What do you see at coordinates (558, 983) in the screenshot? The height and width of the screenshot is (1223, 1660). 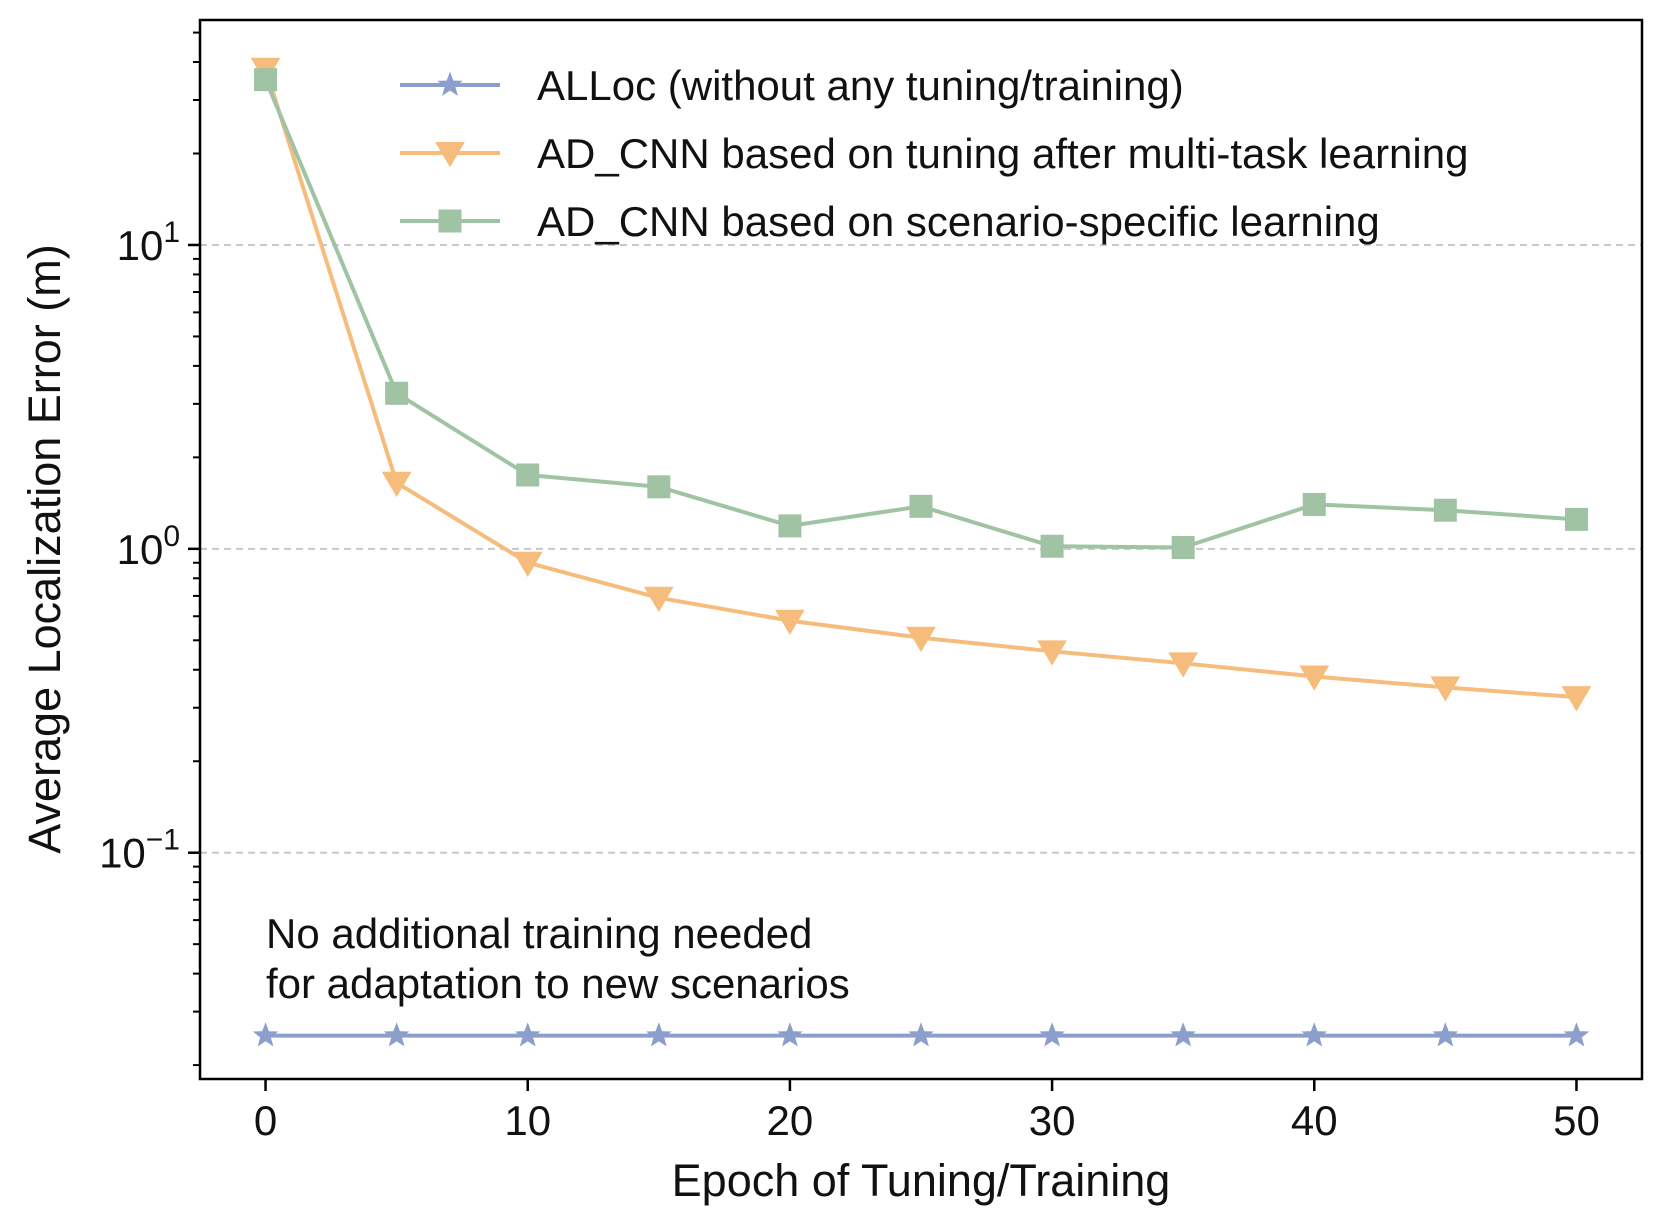 I see `annotation-line-2: for adaptation to new scenarios` at bounding box center [558, 983].